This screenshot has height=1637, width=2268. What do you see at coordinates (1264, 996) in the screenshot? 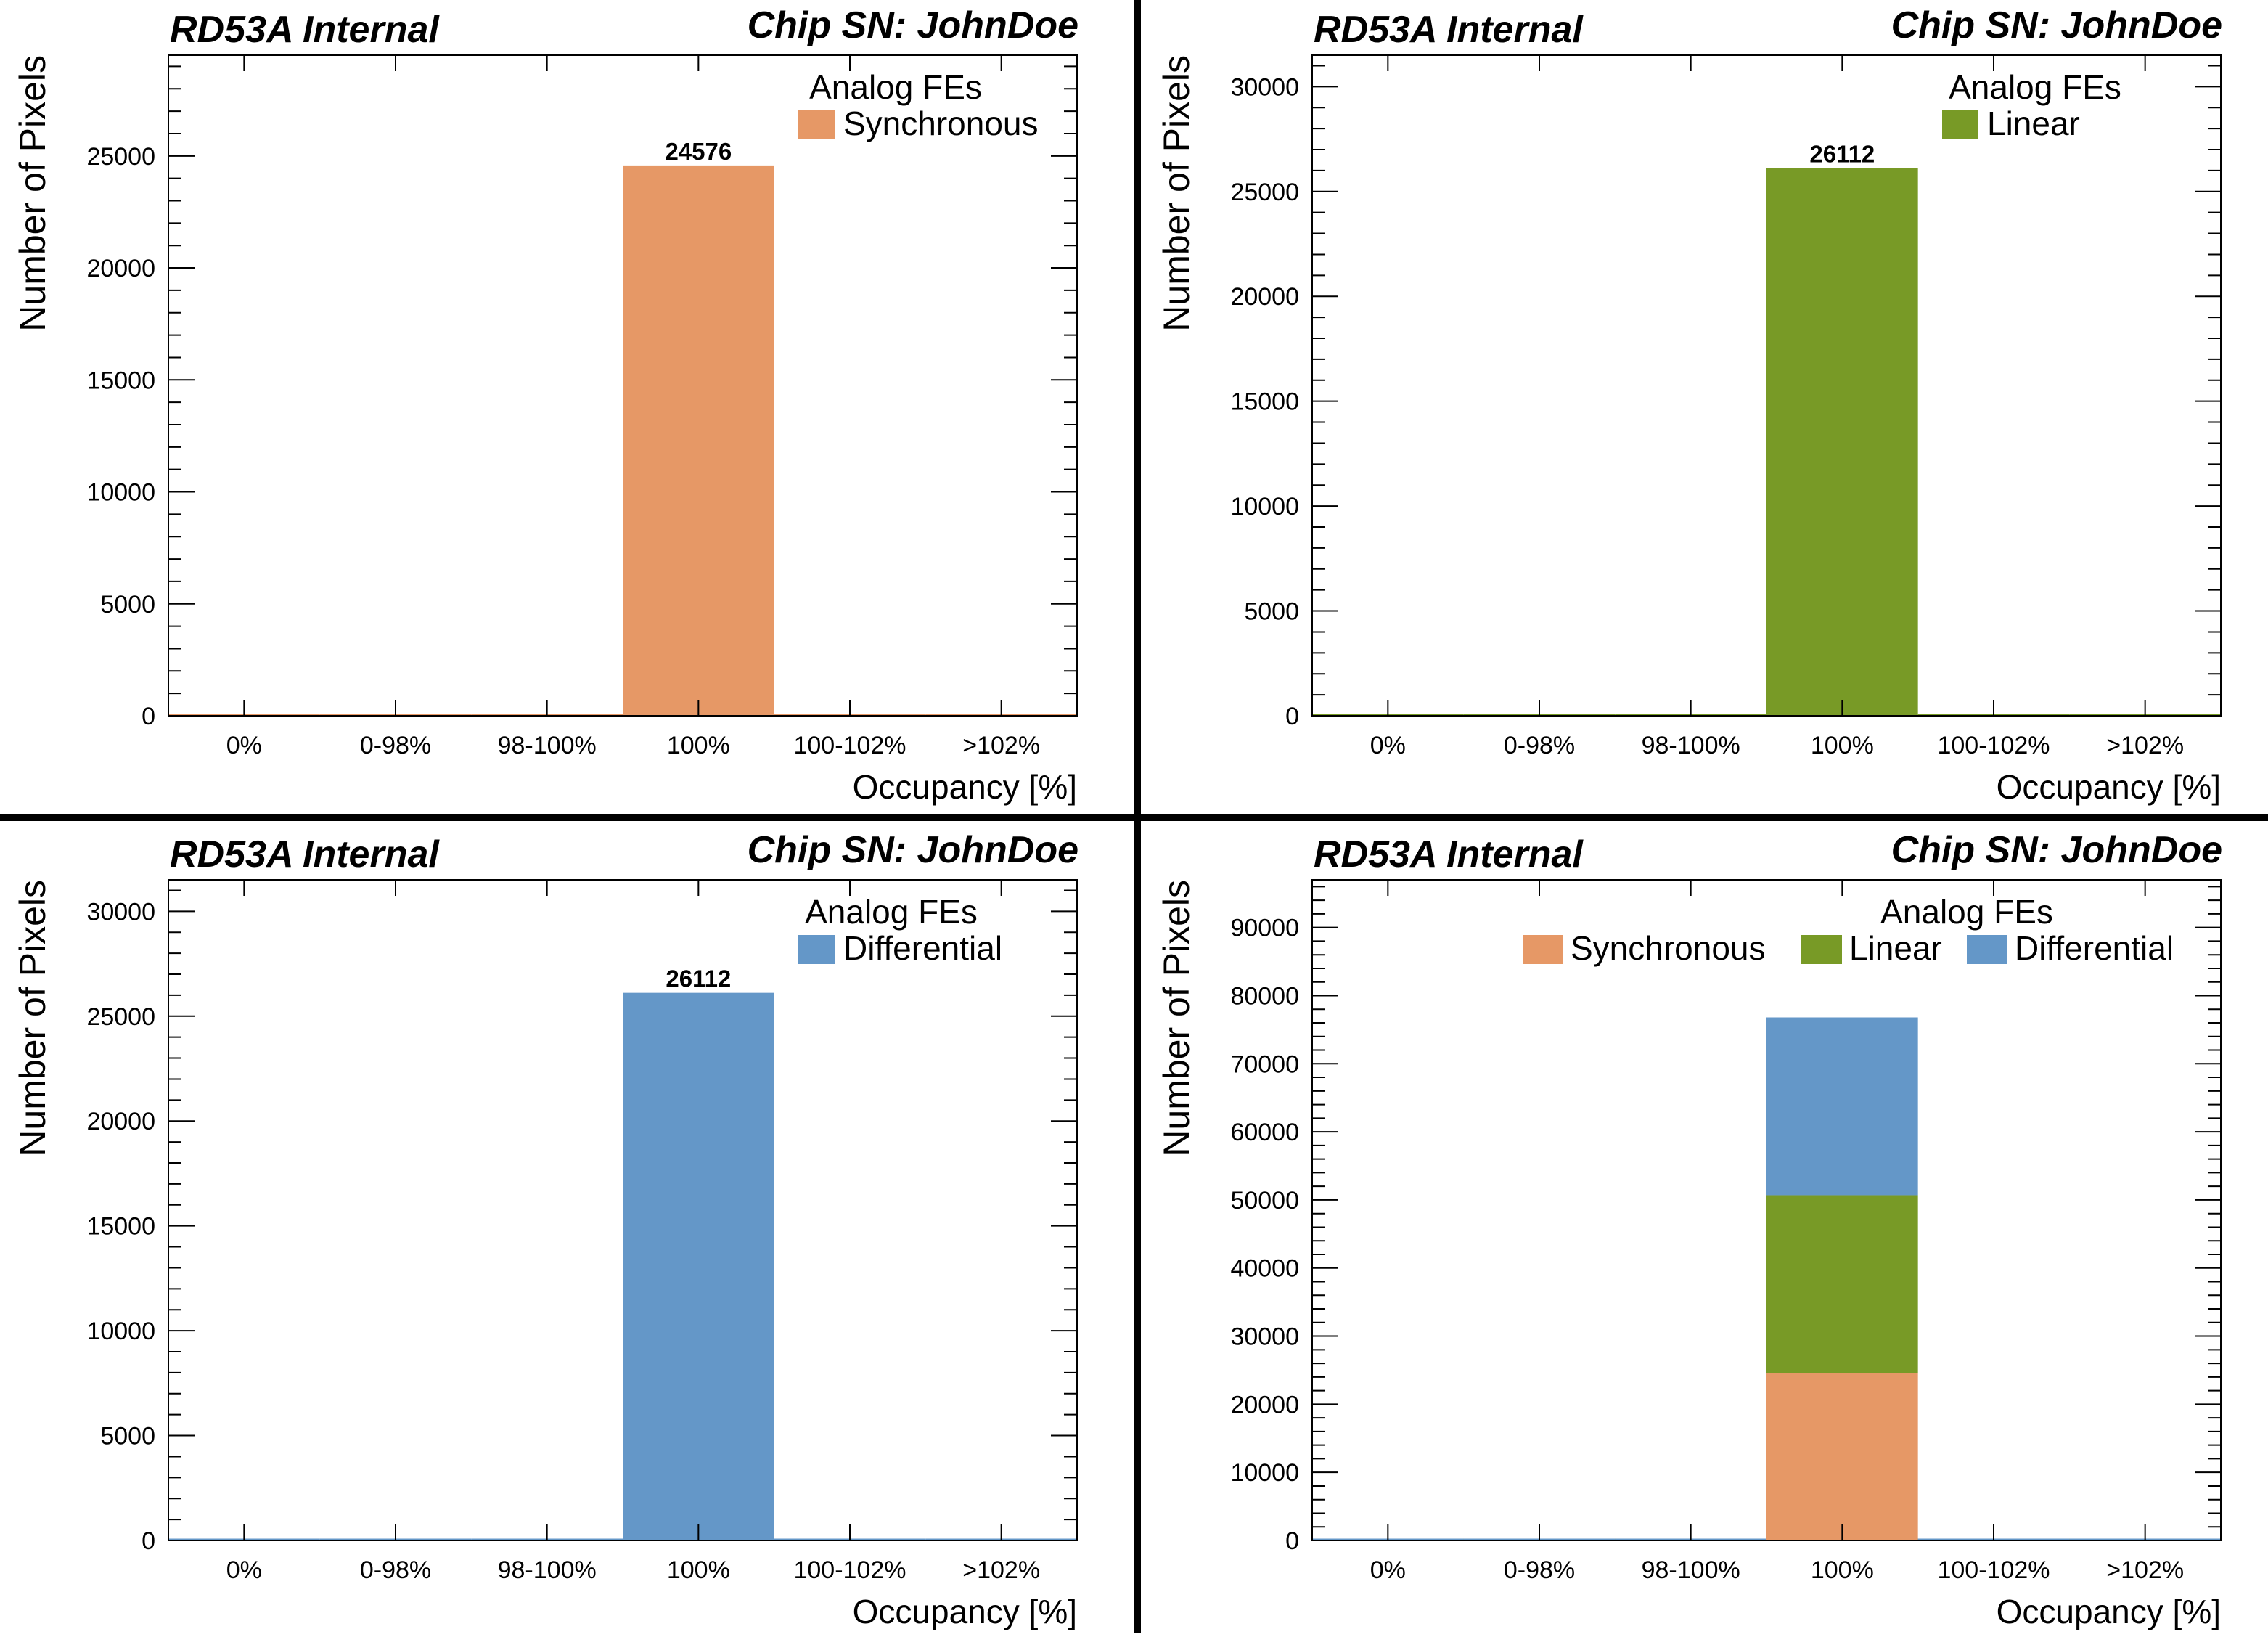
I see `y-tick-label: 80000` at bounding box center [1264, 996].